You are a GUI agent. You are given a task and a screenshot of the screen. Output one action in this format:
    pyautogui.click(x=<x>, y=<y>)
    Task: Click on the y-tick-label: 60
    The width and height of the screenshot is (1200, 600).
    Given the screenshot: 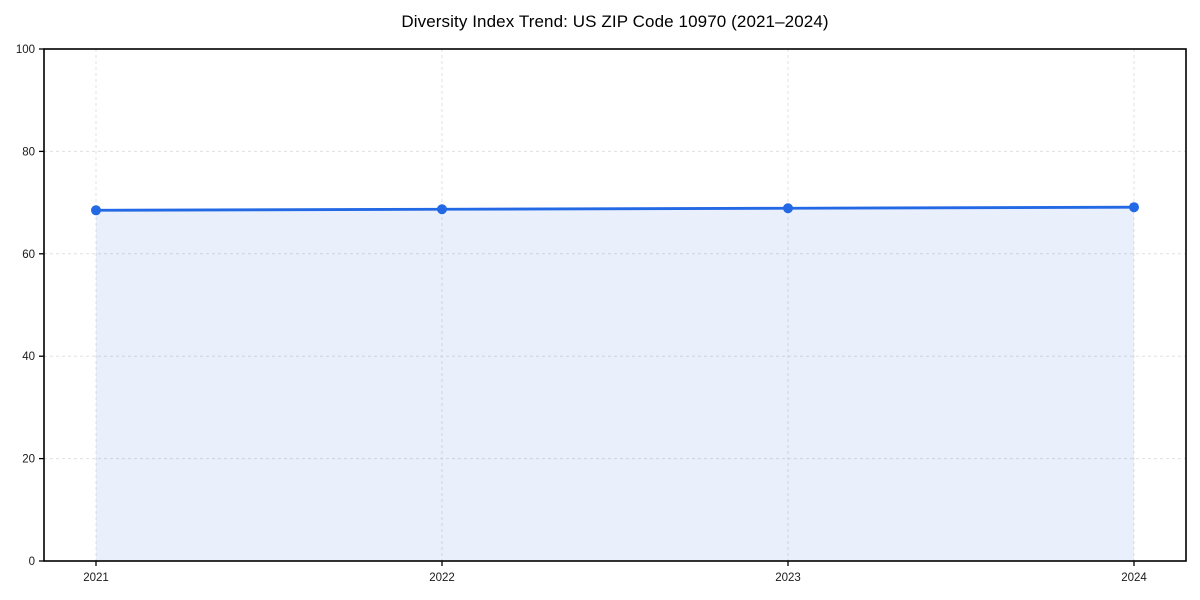 What is the action you would take?
    pyautogui.click(x=28, y=255)
    